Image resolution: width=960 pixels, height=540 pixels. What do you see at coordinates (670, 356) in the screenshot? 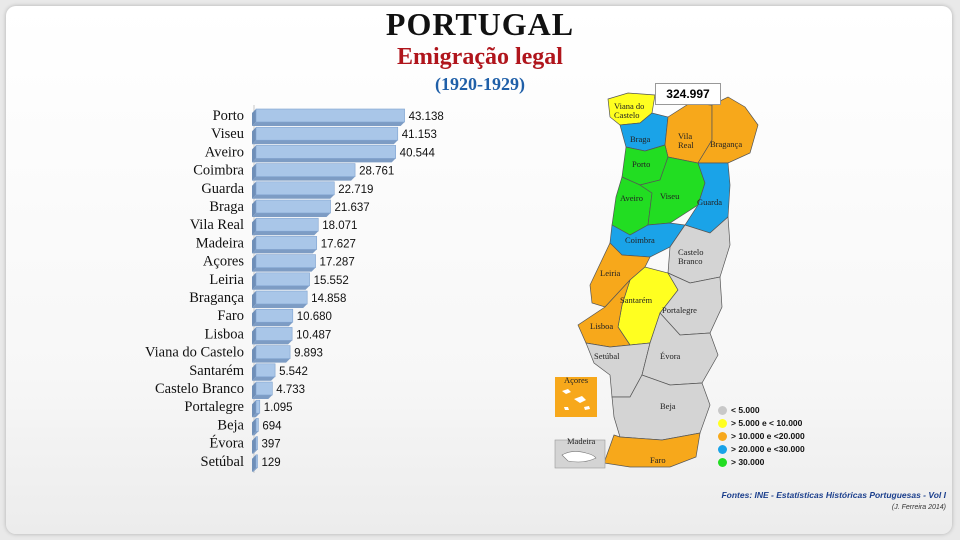
I see `district-label-evora: Évora` at bounding box center [670, 356].